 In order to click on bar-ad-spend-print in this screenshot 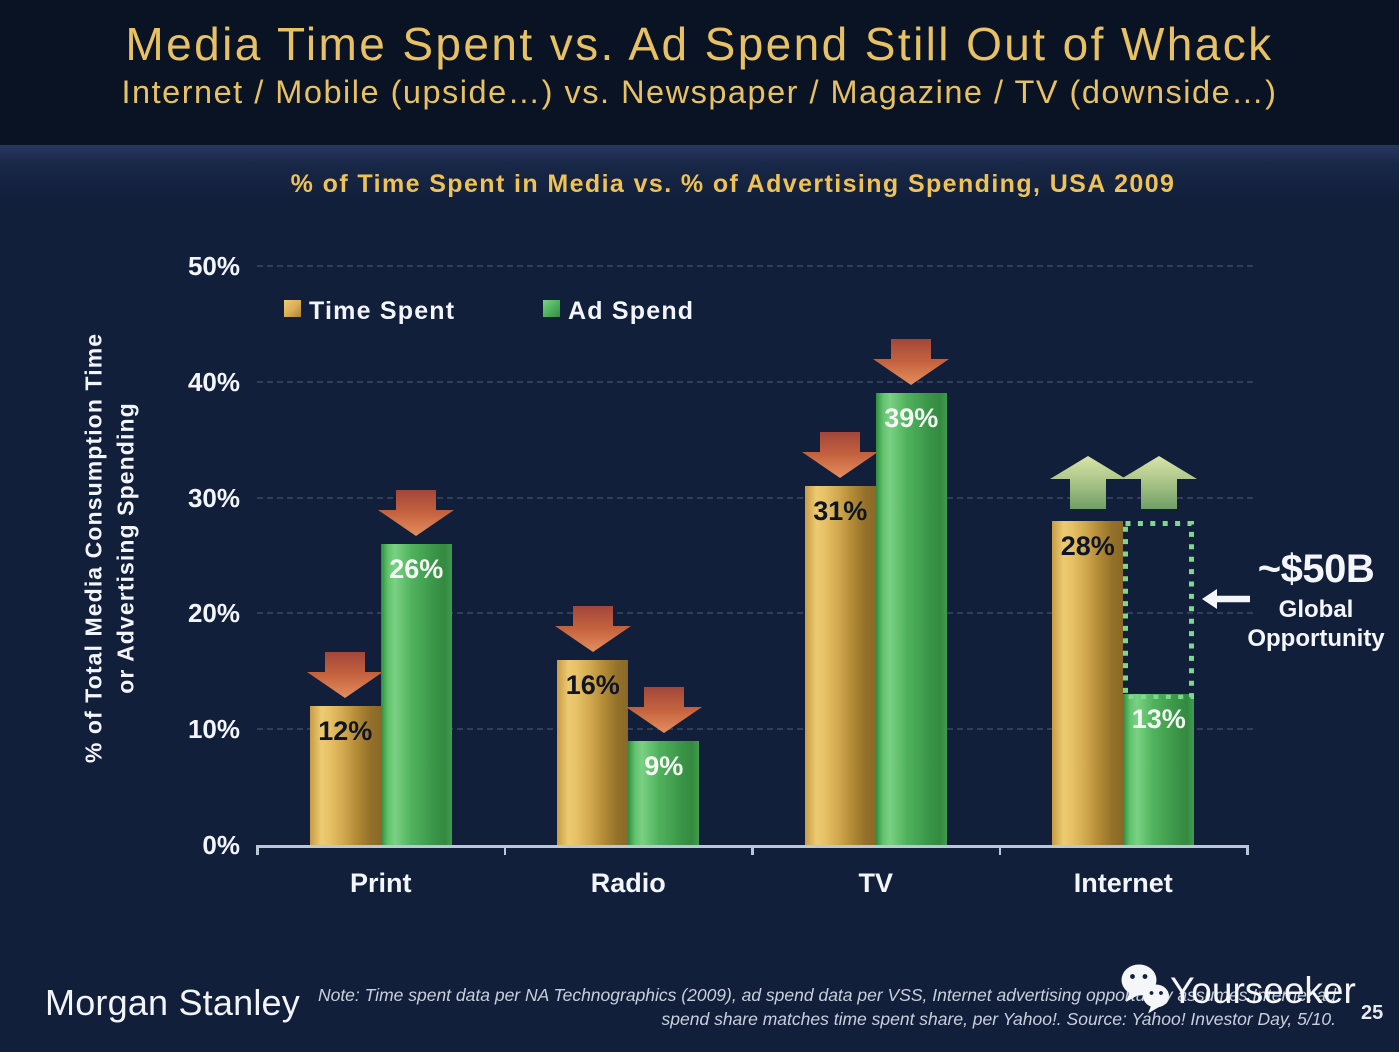, I will do `click(416, 694)`.